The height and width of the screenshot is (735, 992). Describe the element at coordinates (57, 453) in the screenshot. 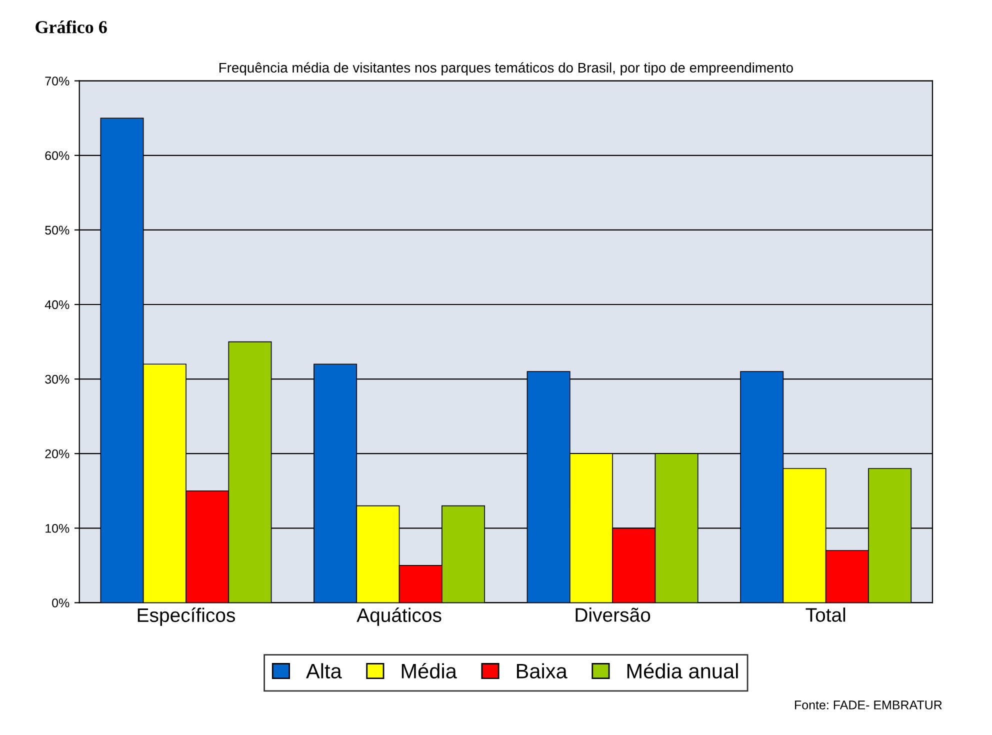

I see `y-tick-label: 20%` at that location.